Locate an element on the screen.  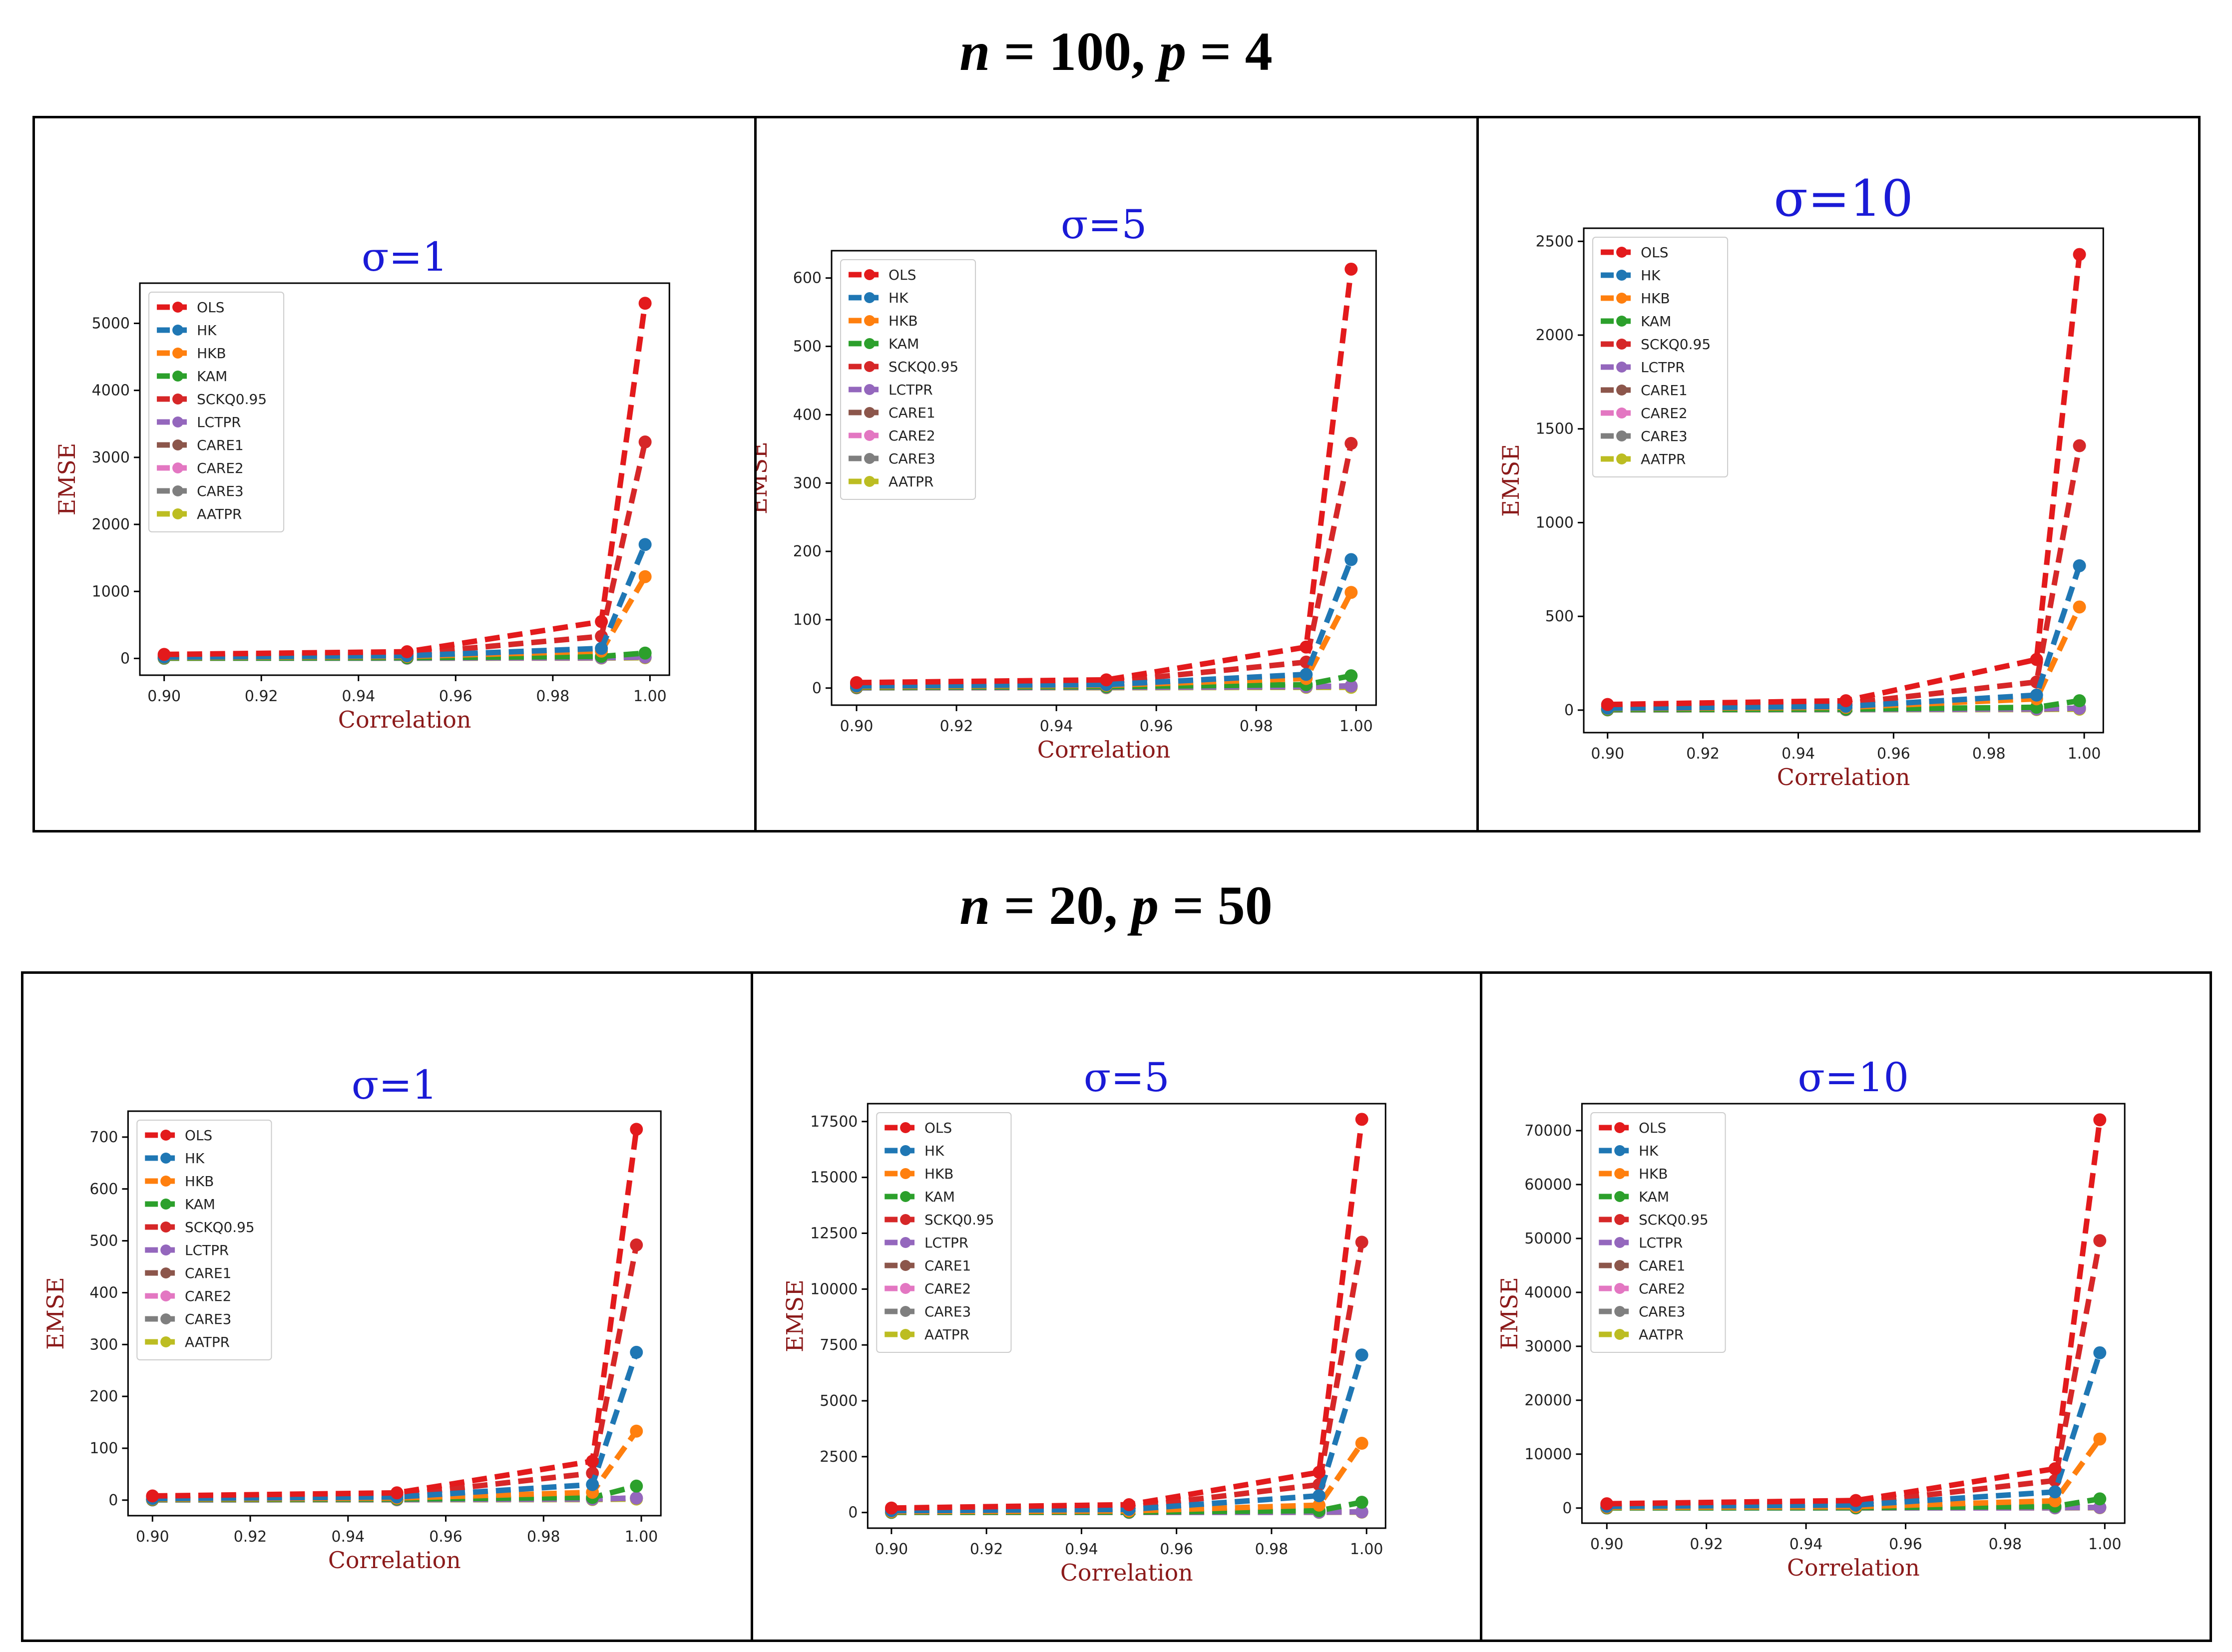
y-tick-label: 5000 is located at coordinates (839, 1401).